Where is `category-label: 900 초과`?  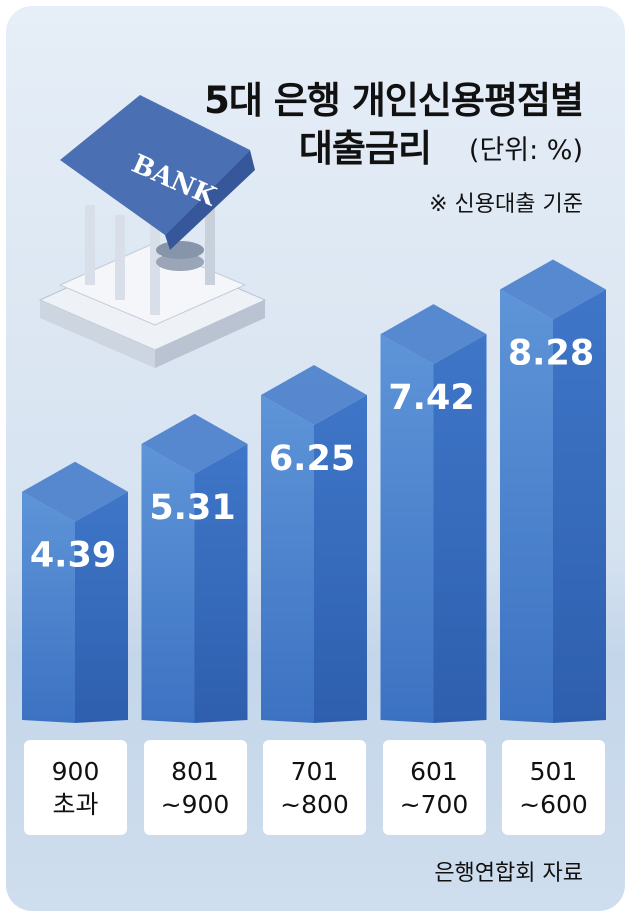
category-label: 900 초과 is located at coordinates (75, 787).